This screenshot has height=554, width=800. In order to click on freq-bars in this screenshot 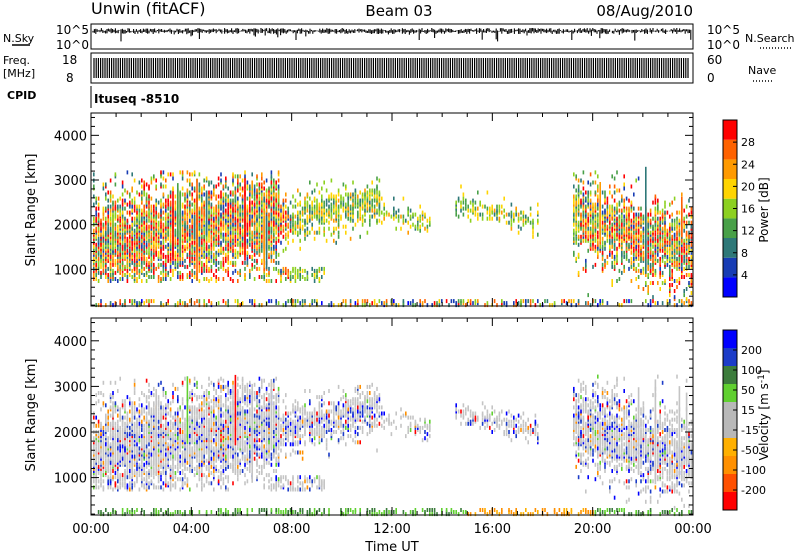, I will do `click(391, 68)`.